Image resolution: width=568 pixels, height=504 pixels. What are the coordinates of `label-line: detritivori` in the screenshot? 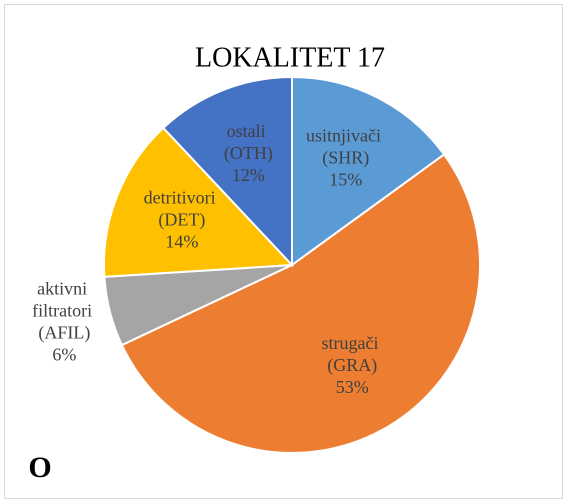 It's located at (182, 198).